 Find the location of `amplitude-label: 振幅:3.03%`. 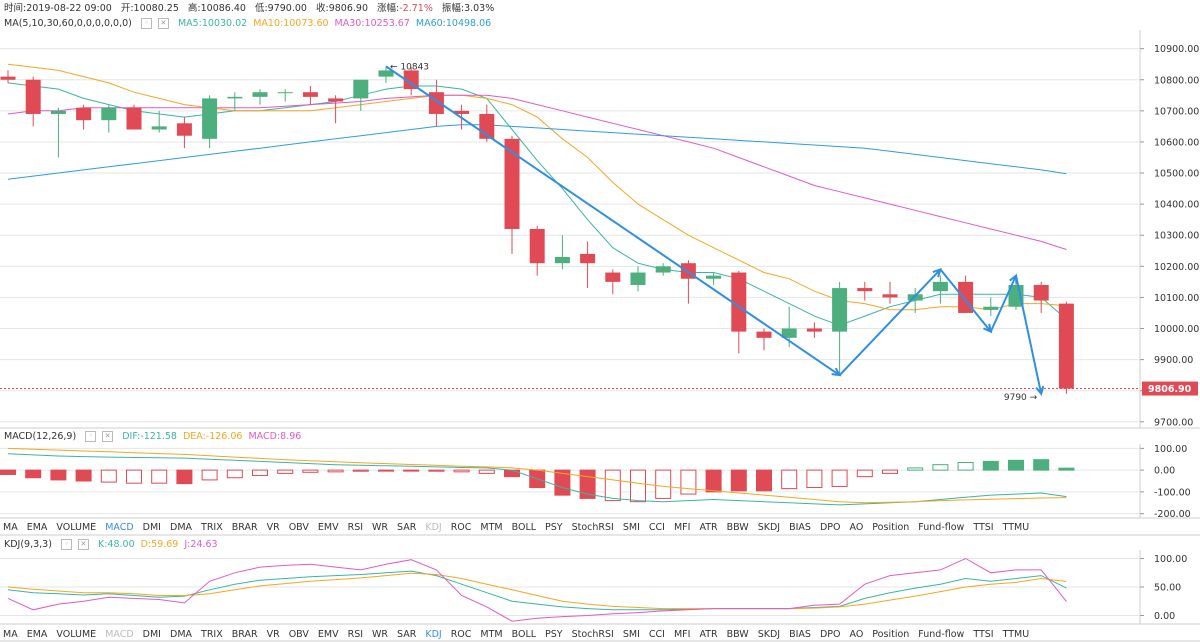

amplitude-label: 振幅:3.03% is located at coordinates (468, 8).